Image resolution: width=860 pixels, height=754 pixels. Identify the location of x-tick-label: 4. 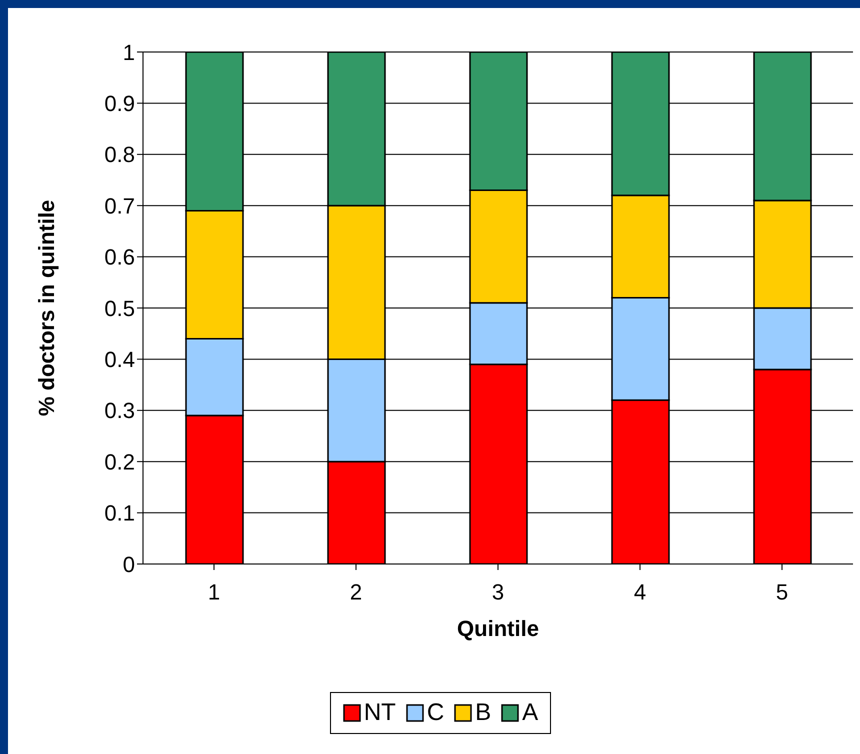
(640, 592).